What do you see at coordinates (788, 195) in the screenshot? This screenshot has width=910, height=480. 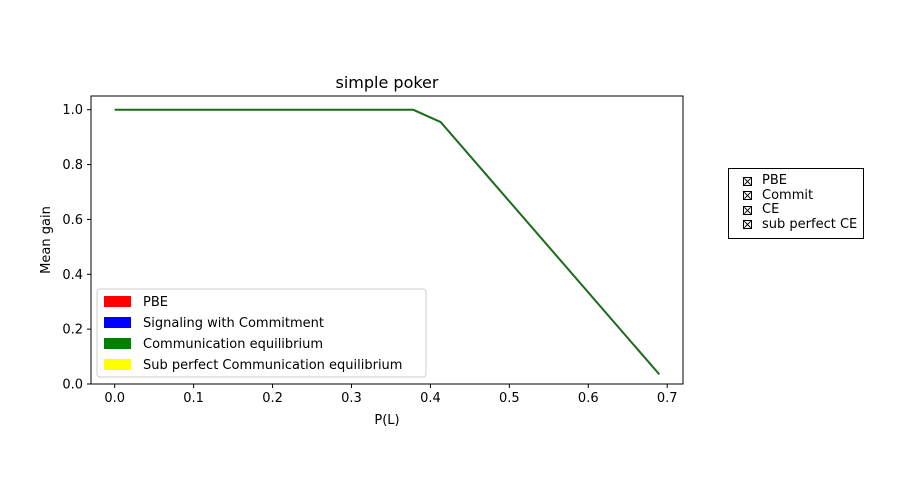 I see `toggle-label: Commit` at bounding box center [788, 195].